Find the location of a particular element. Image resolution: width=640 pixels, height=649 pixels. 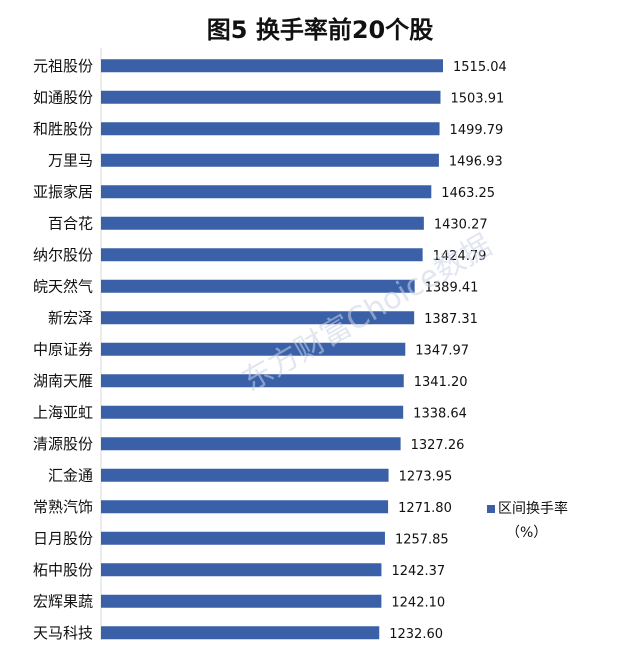

value-label: 1424.79 is located at coordinates (460, 256).